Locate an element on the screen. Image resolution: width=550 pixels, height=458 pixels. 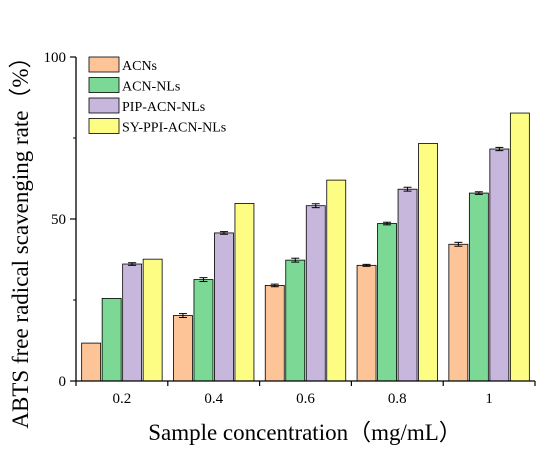
bar-pip-acn-nls-0.8 is located at coordinates (407, 285).